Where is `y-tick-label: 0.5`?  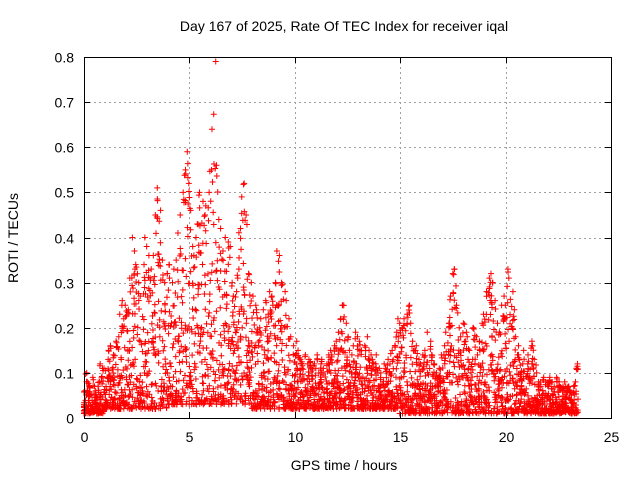
y-tick-label: 0.5 is located at coordinates (65, 193).